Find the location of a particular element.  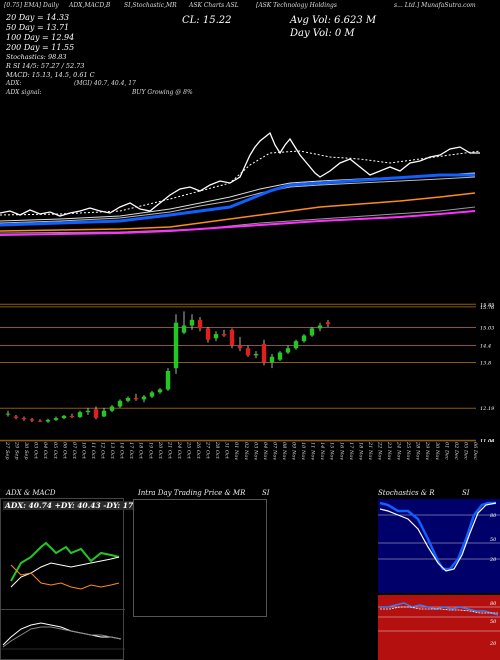

ma-magenta-line is located at coordinates (238, 223).